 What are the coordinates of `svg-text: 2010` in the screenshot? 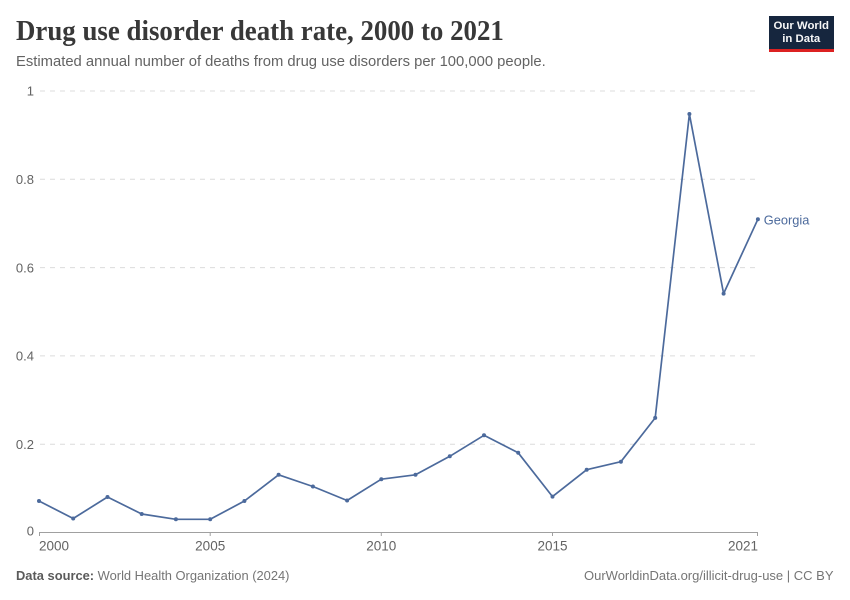 It's located at (381, 545).